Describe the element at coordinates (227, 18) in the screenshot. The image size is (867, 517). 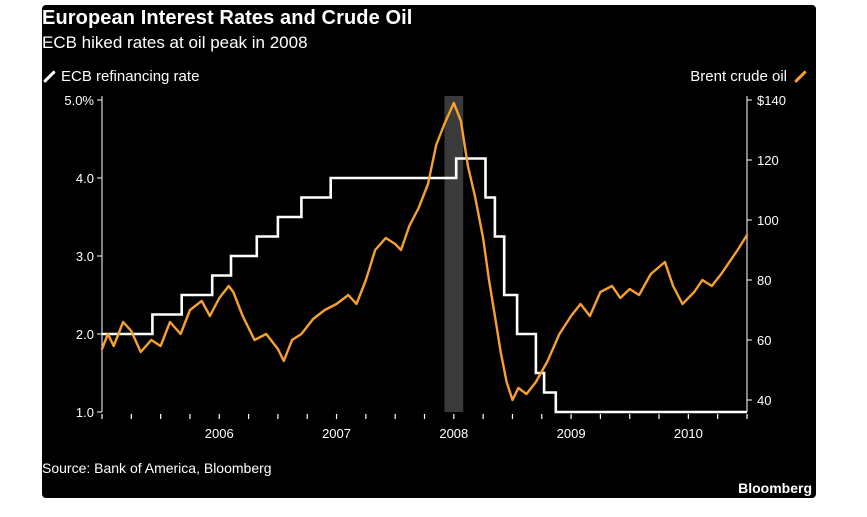
I see `chart-title: European Interest Rates and Crude Oil` at that location.